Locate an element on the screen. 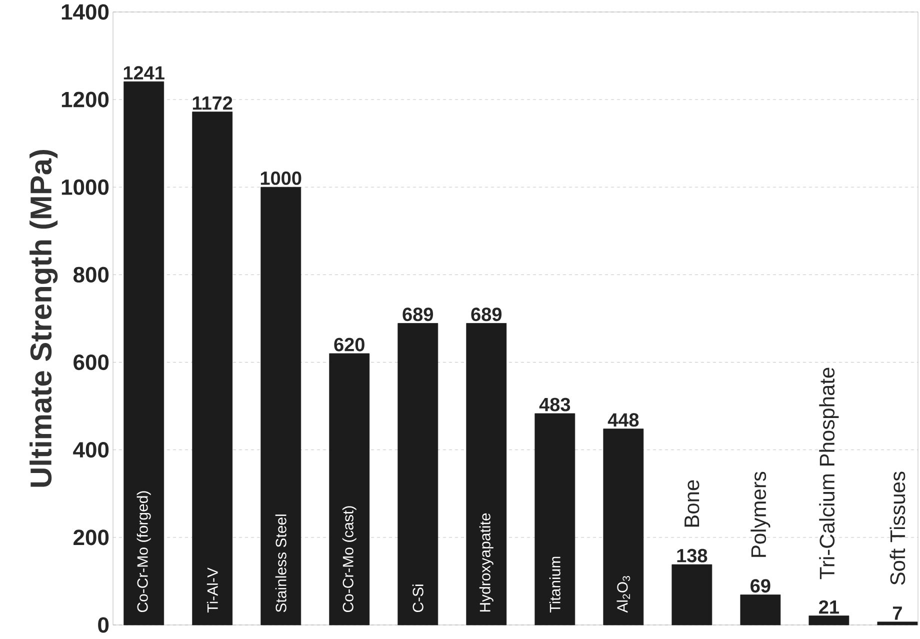 Image resolution: width=920 pixels, height=639 pixels. y-tick-label: 200 is located at coordinates (91, 538).